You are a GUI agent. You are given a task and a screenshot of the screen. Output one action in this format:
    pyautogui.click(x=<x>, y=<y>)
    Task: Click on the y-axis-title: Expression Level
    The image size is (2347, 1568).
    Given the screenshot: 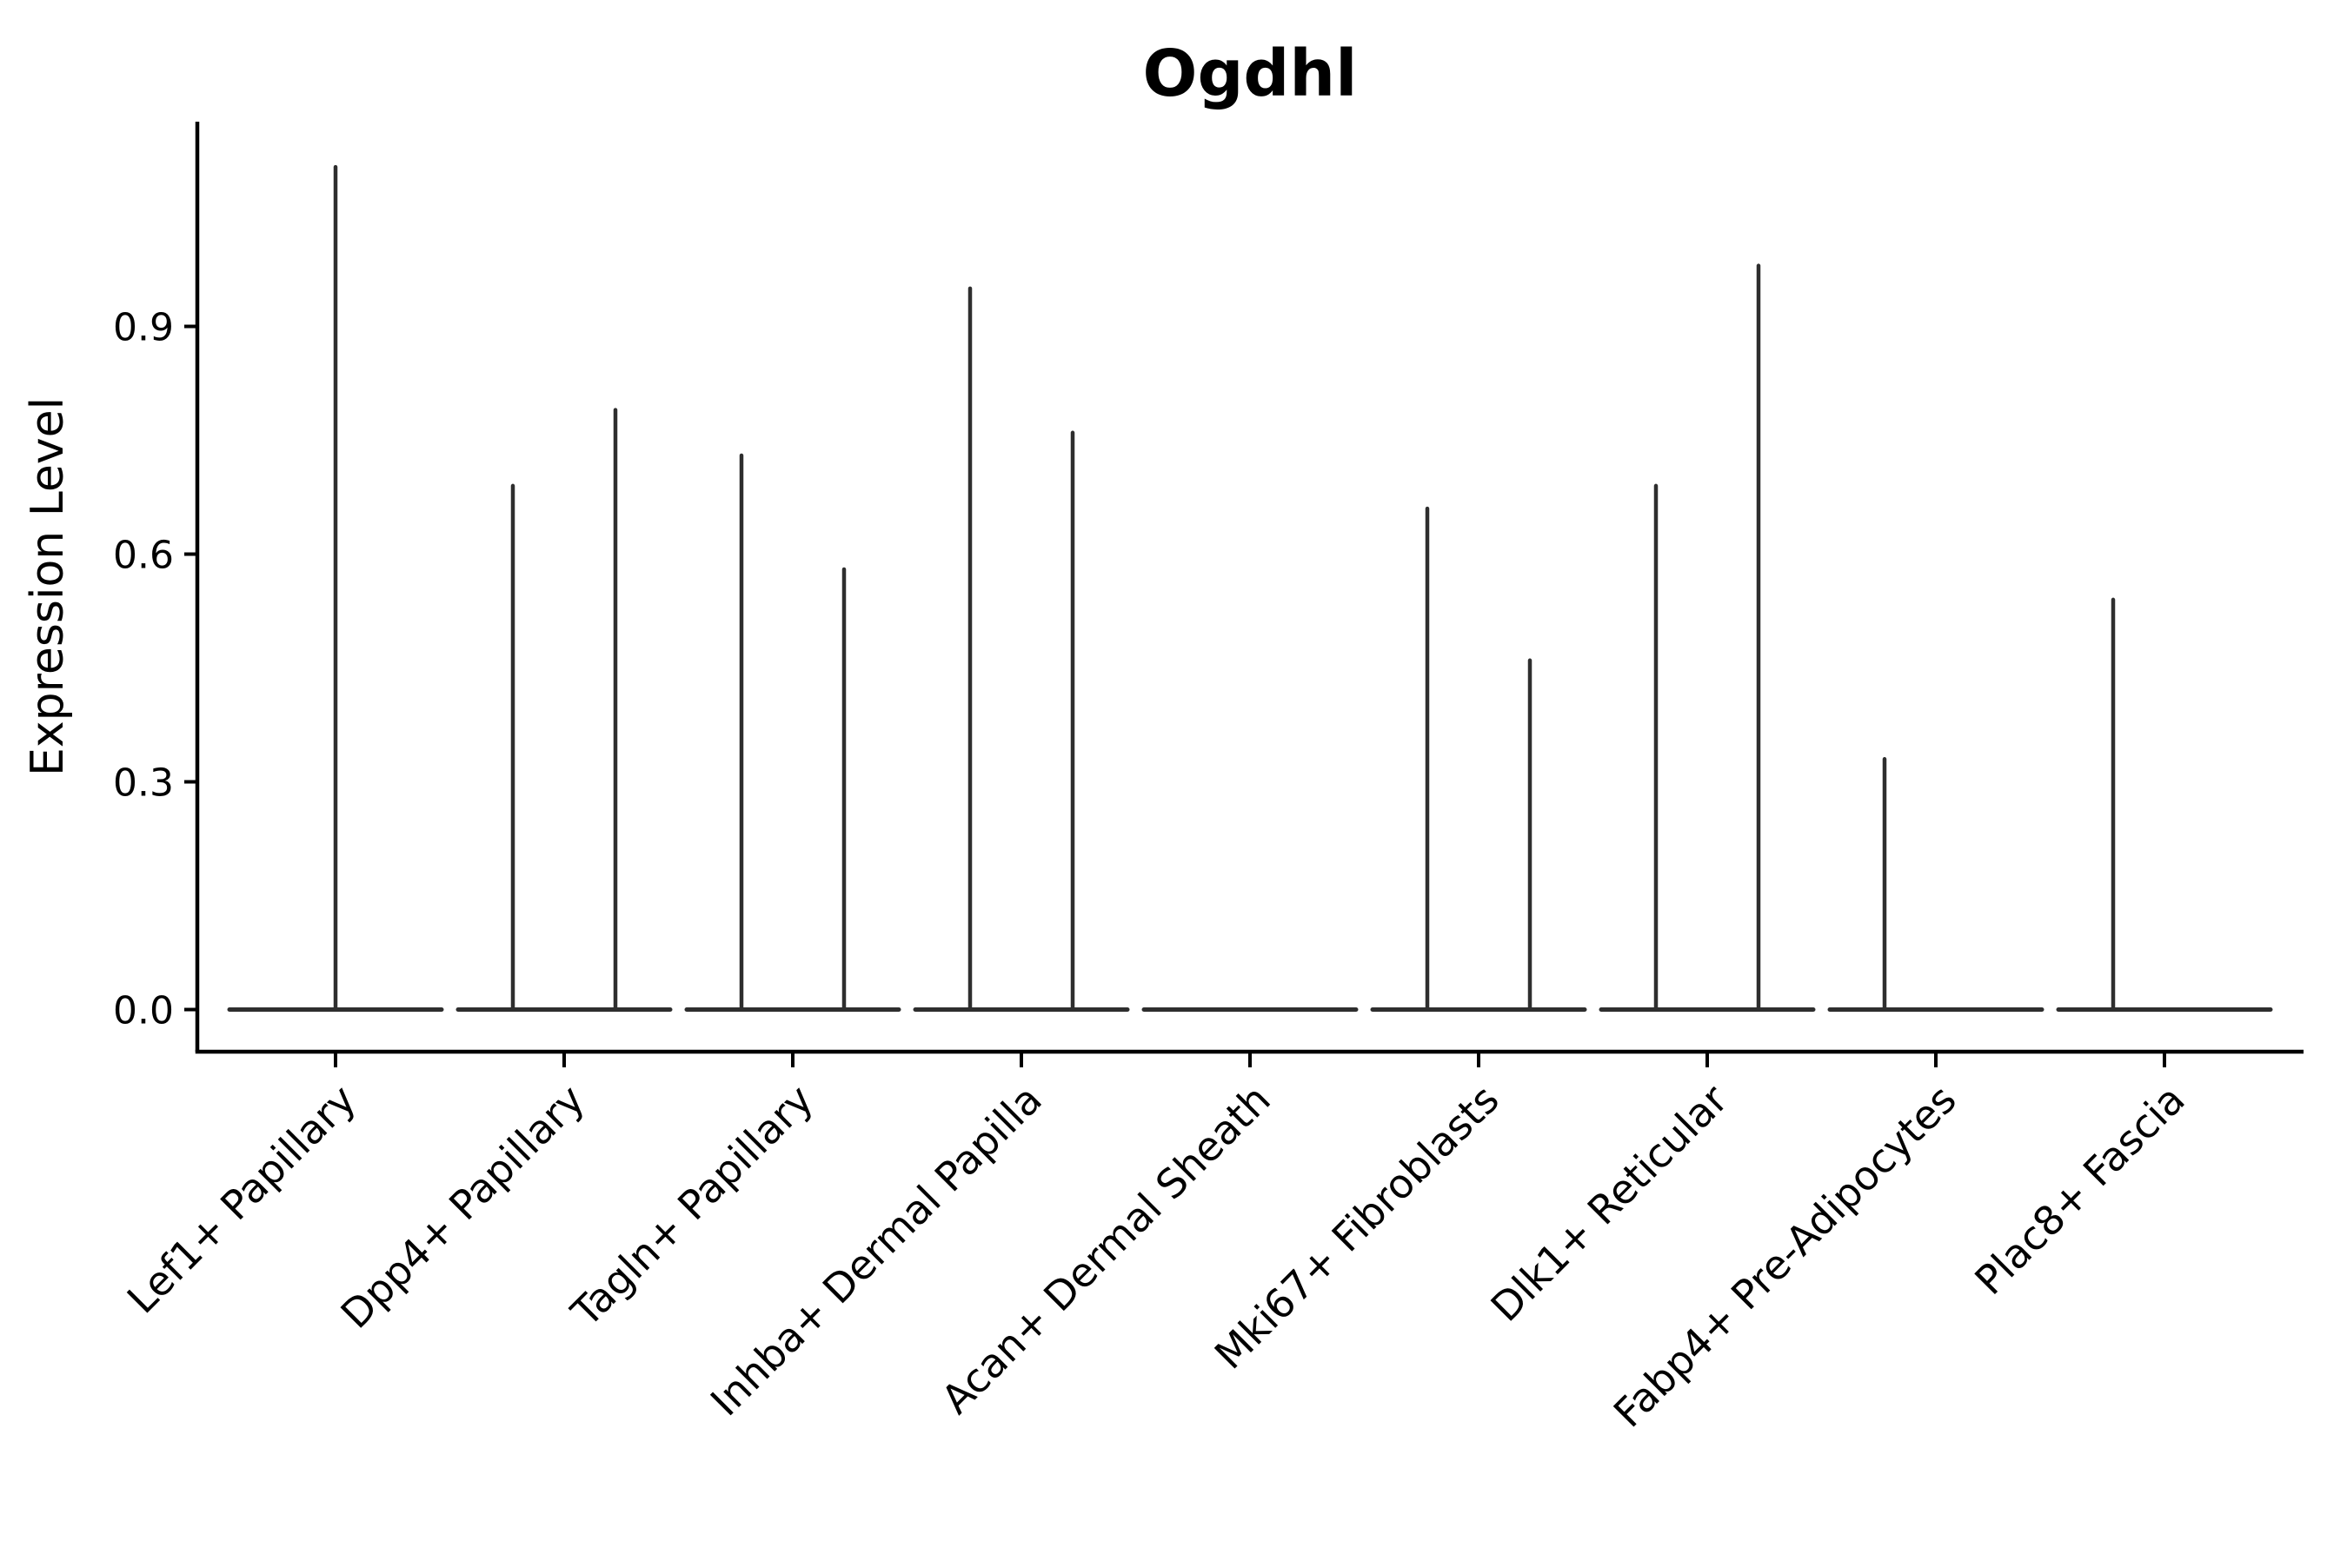 What is the action you would take?
    pyautogui.click(x=48, y=586)
    